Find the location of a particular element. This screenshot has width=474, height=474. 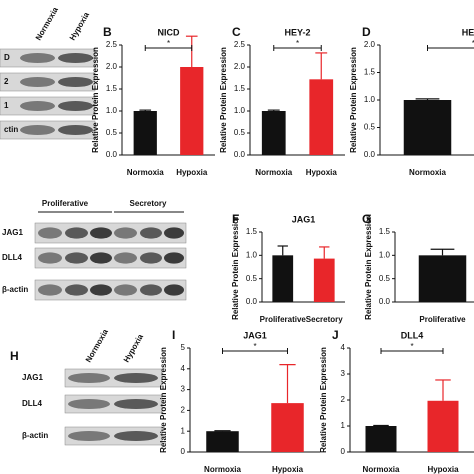

blot-row-label: ctin is located at coordinates (11, 129).